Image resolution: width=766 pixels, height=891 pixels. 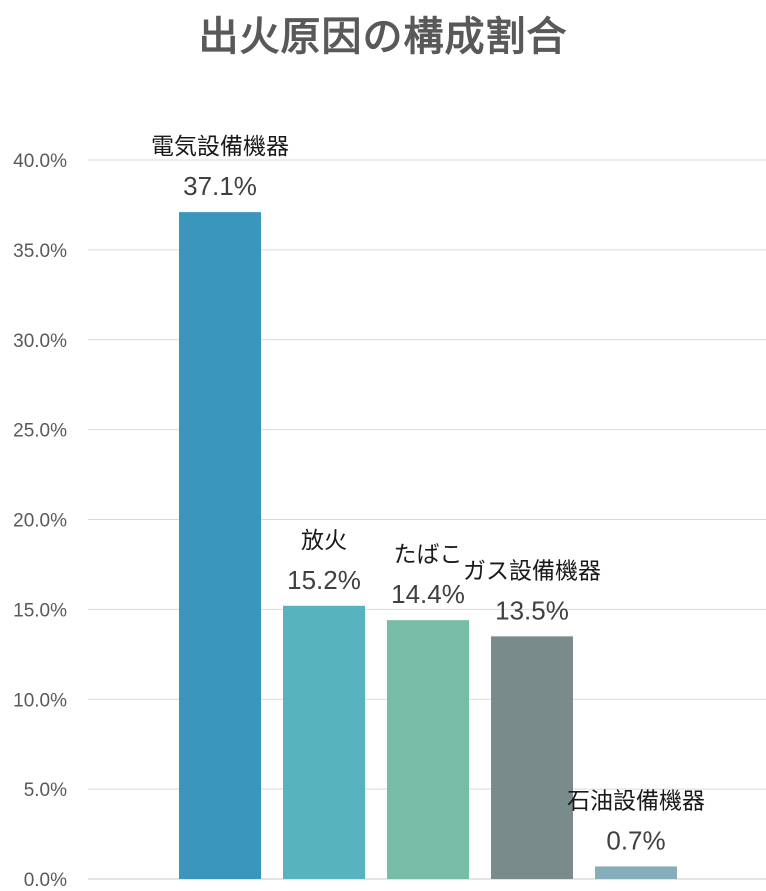 I want to click on y-tick-label: 35.0%, so click(x=40, y=251).